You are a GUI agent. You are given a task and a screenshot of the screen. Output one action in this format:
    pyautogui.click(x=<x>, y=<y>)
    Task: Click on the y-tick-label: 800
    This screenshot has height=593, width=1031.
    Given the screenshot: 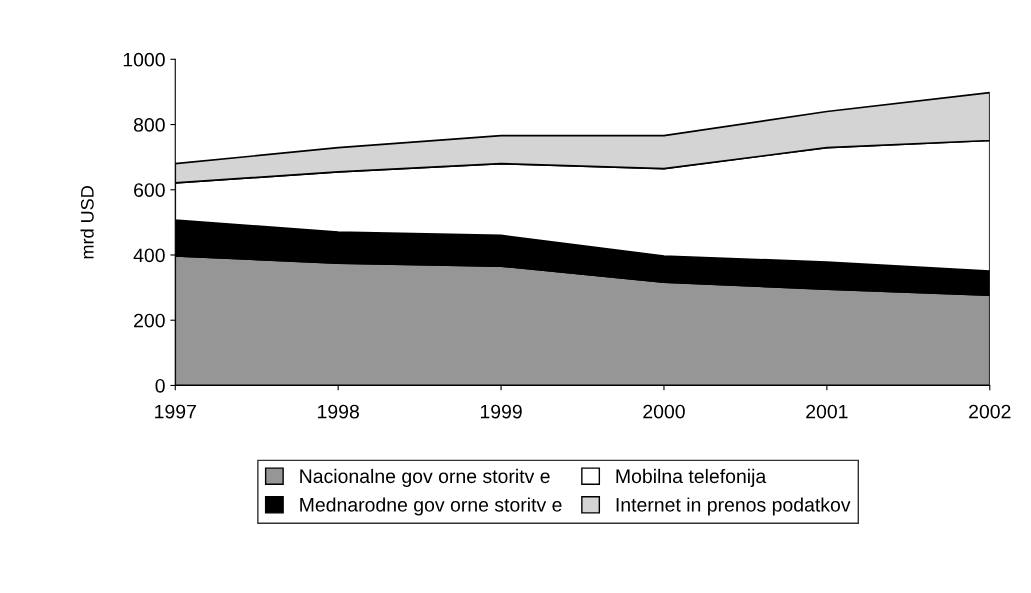 What is the action you would take?
    pyautogui.click(x=149, y=125)
    